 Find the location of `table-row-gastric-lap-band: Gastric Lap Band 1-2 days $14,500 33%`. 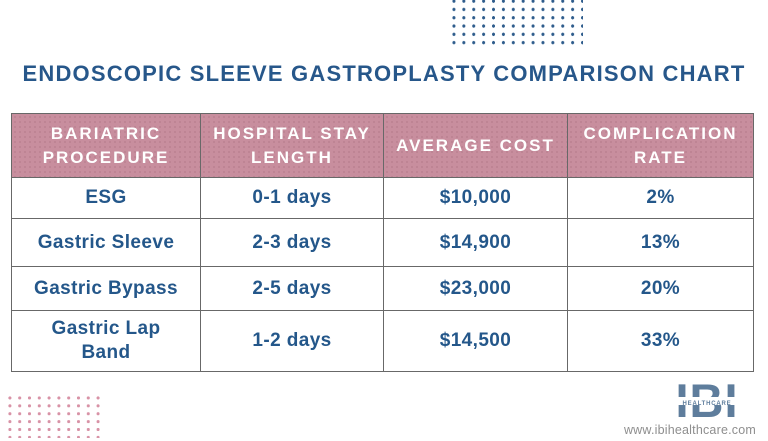

table-row-gastric-lap-band: Gastric Lap Band 1-2 days $14,500 33% is located at coordinates (382, 341).